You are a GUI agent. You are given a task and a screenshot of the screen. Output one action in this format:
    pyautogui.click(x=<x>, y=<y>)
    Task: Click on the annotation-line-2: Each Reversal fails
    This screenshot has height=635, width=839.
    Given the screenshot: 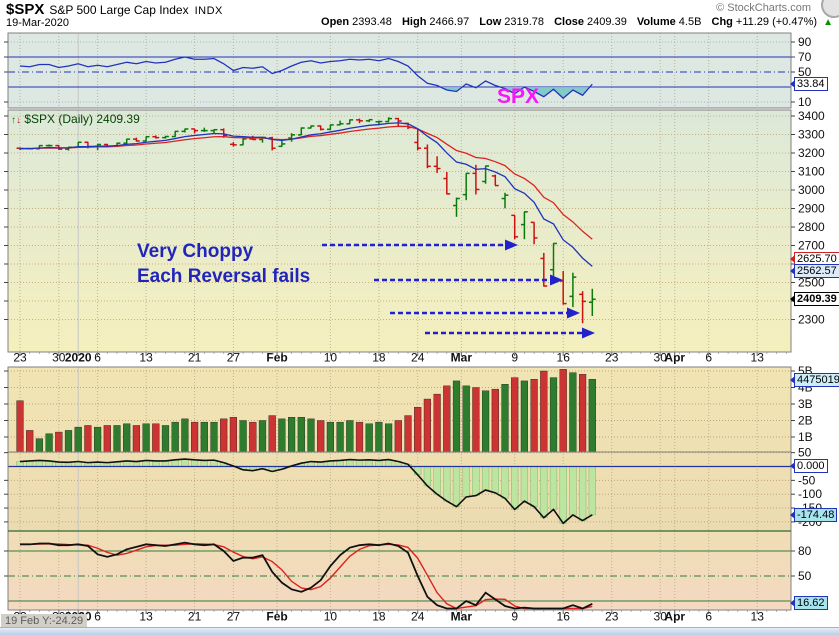 What is the action you would take?
    pyautogui.click(x=224, y=276)
    